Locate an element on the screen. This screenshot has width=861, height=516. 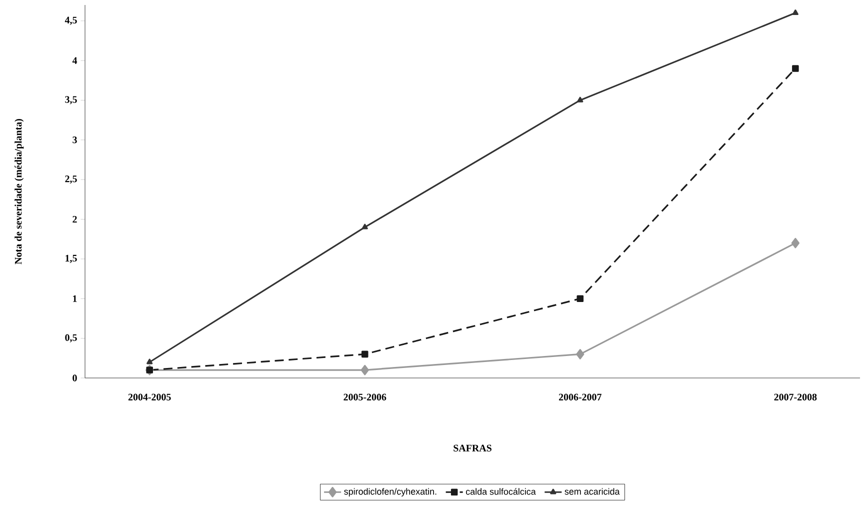
x-tick-label: 2007-2008 is located at coordinates (795, 397).